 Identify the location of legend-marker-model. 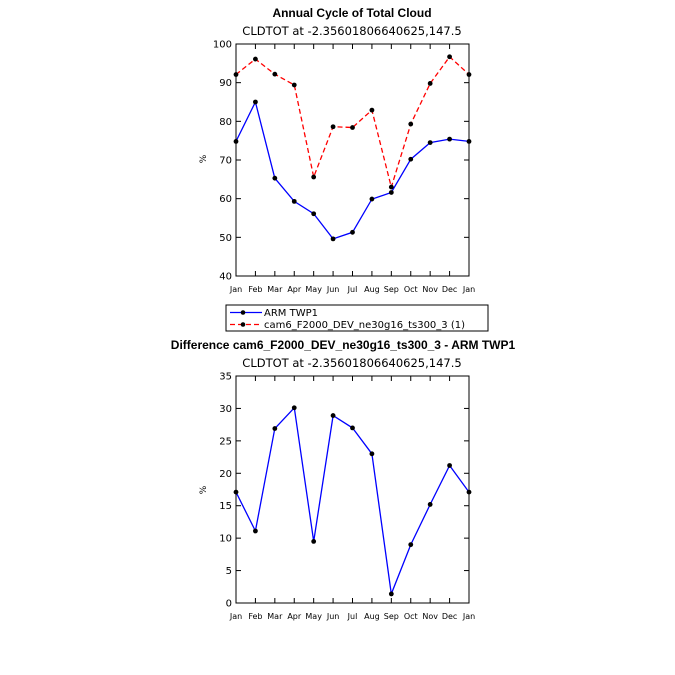
(243, 324).